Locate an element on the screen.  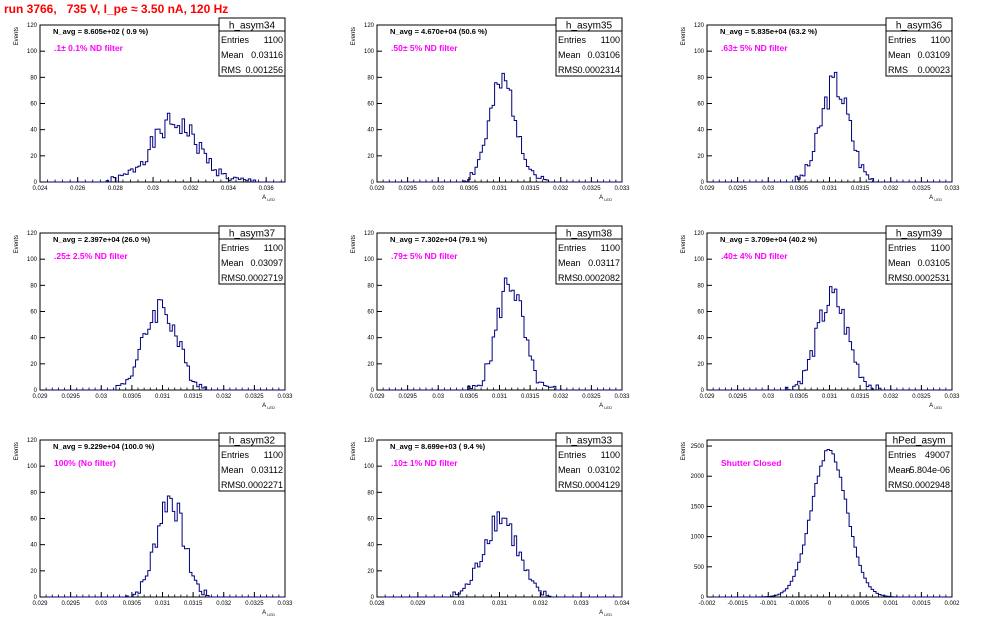
histogram-name: h_asym32 is located at coordinates (252, 441).